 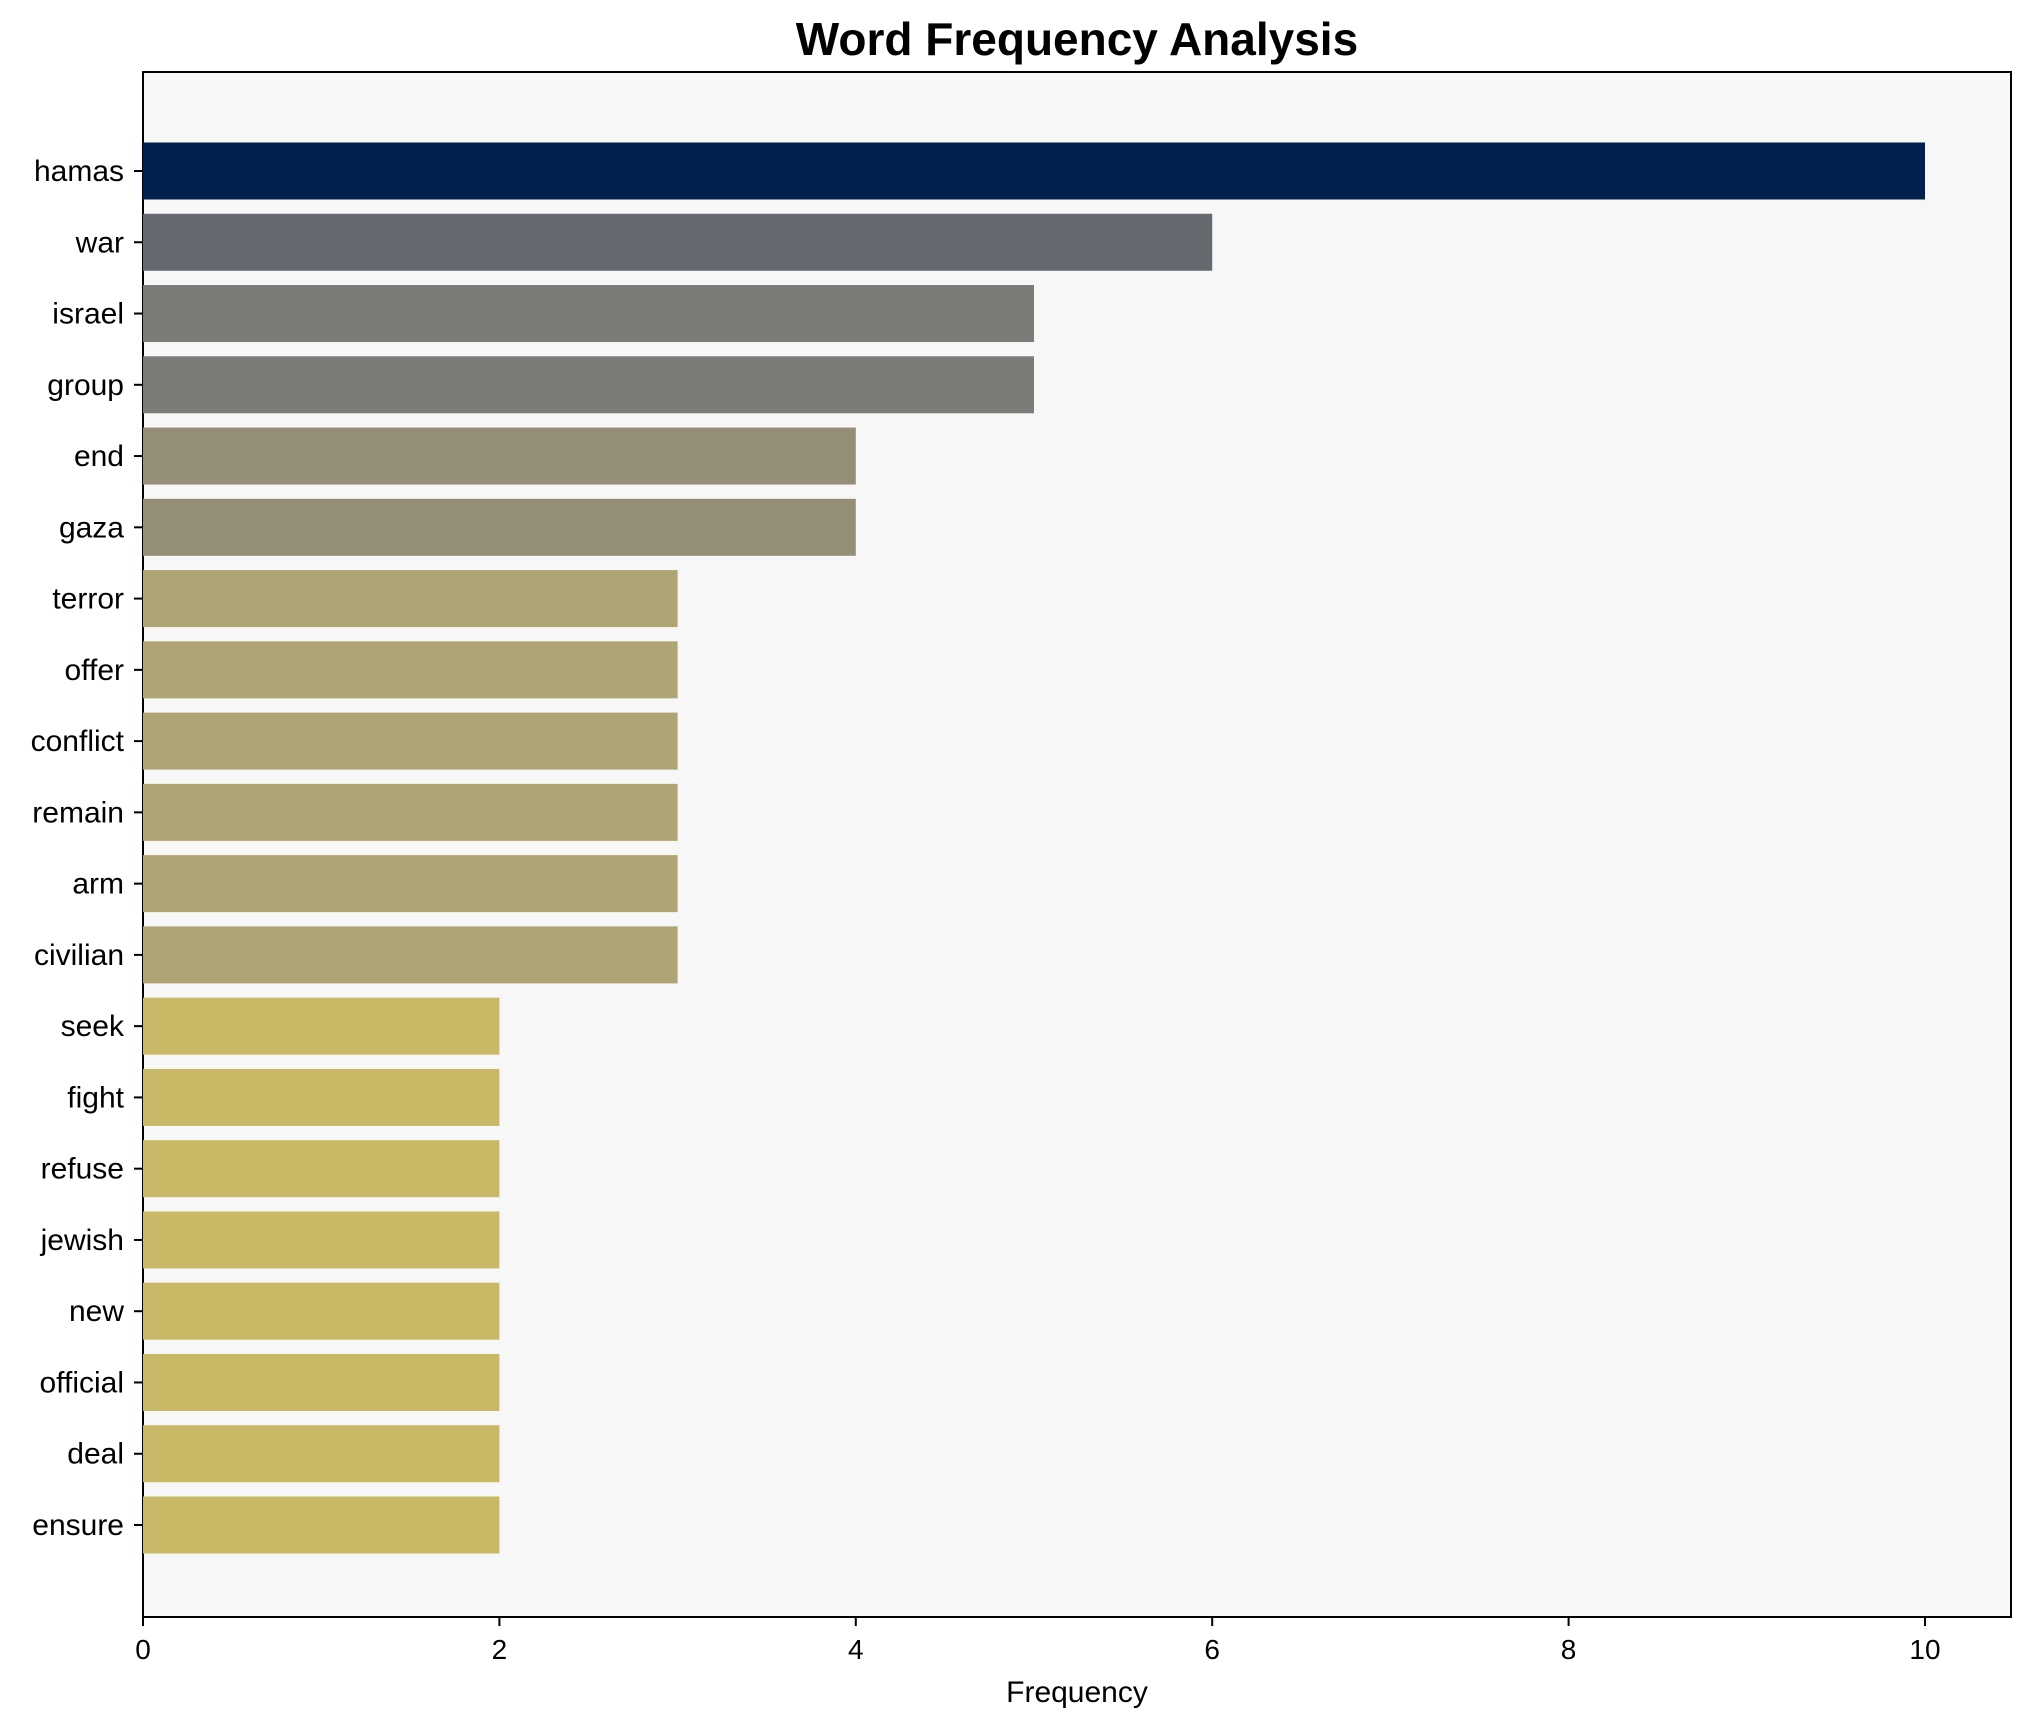 I want to click on bar-hamas, so click(x=1034, y=171).